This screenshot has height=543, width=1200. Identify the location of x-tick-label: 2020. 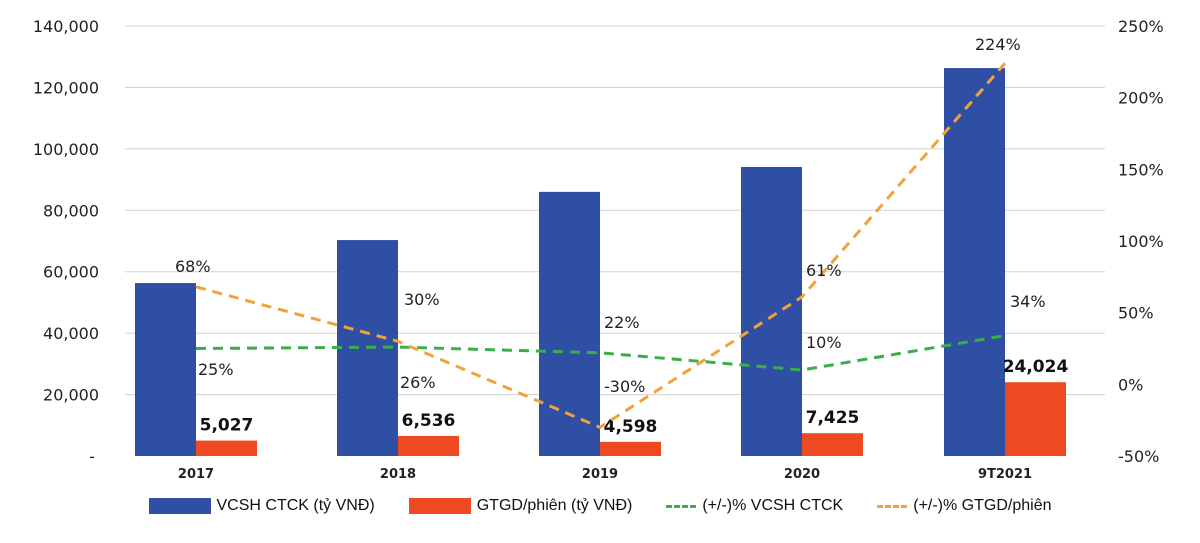
(802, 474).